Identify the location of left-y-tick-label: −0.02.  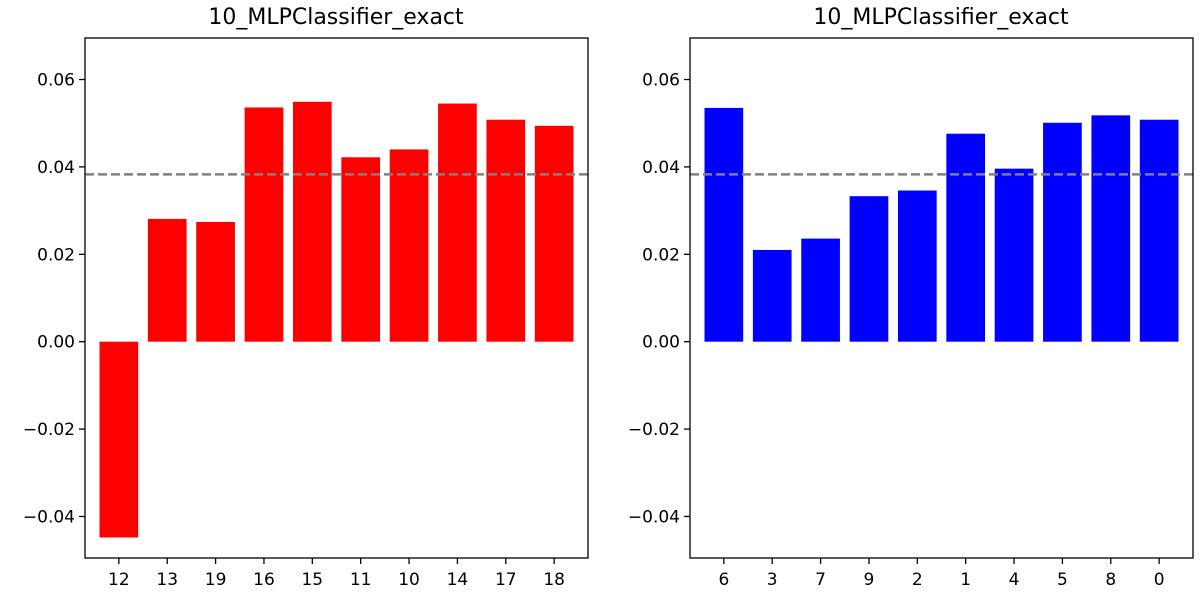
(49, 430).